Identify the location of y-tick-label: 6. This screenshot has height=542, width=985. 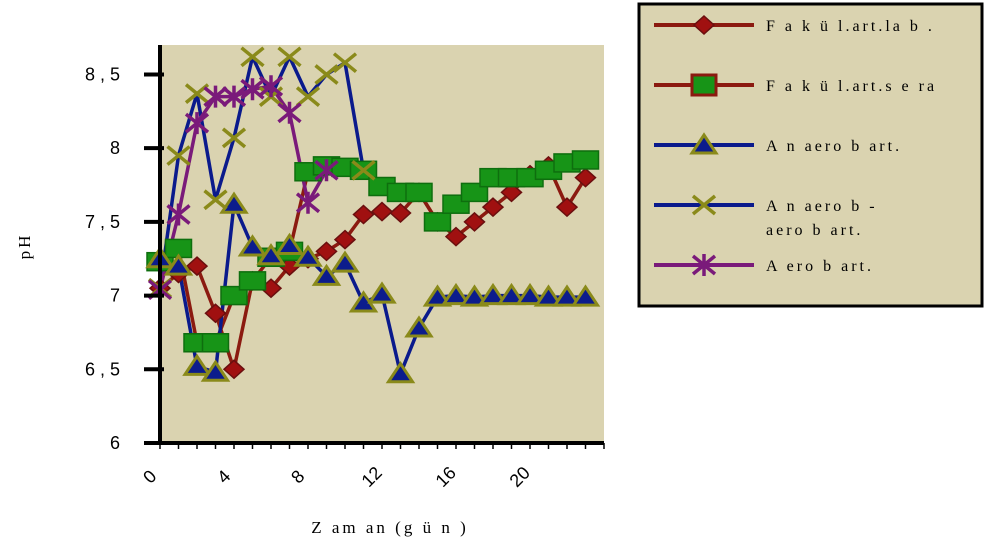
(115, 443).